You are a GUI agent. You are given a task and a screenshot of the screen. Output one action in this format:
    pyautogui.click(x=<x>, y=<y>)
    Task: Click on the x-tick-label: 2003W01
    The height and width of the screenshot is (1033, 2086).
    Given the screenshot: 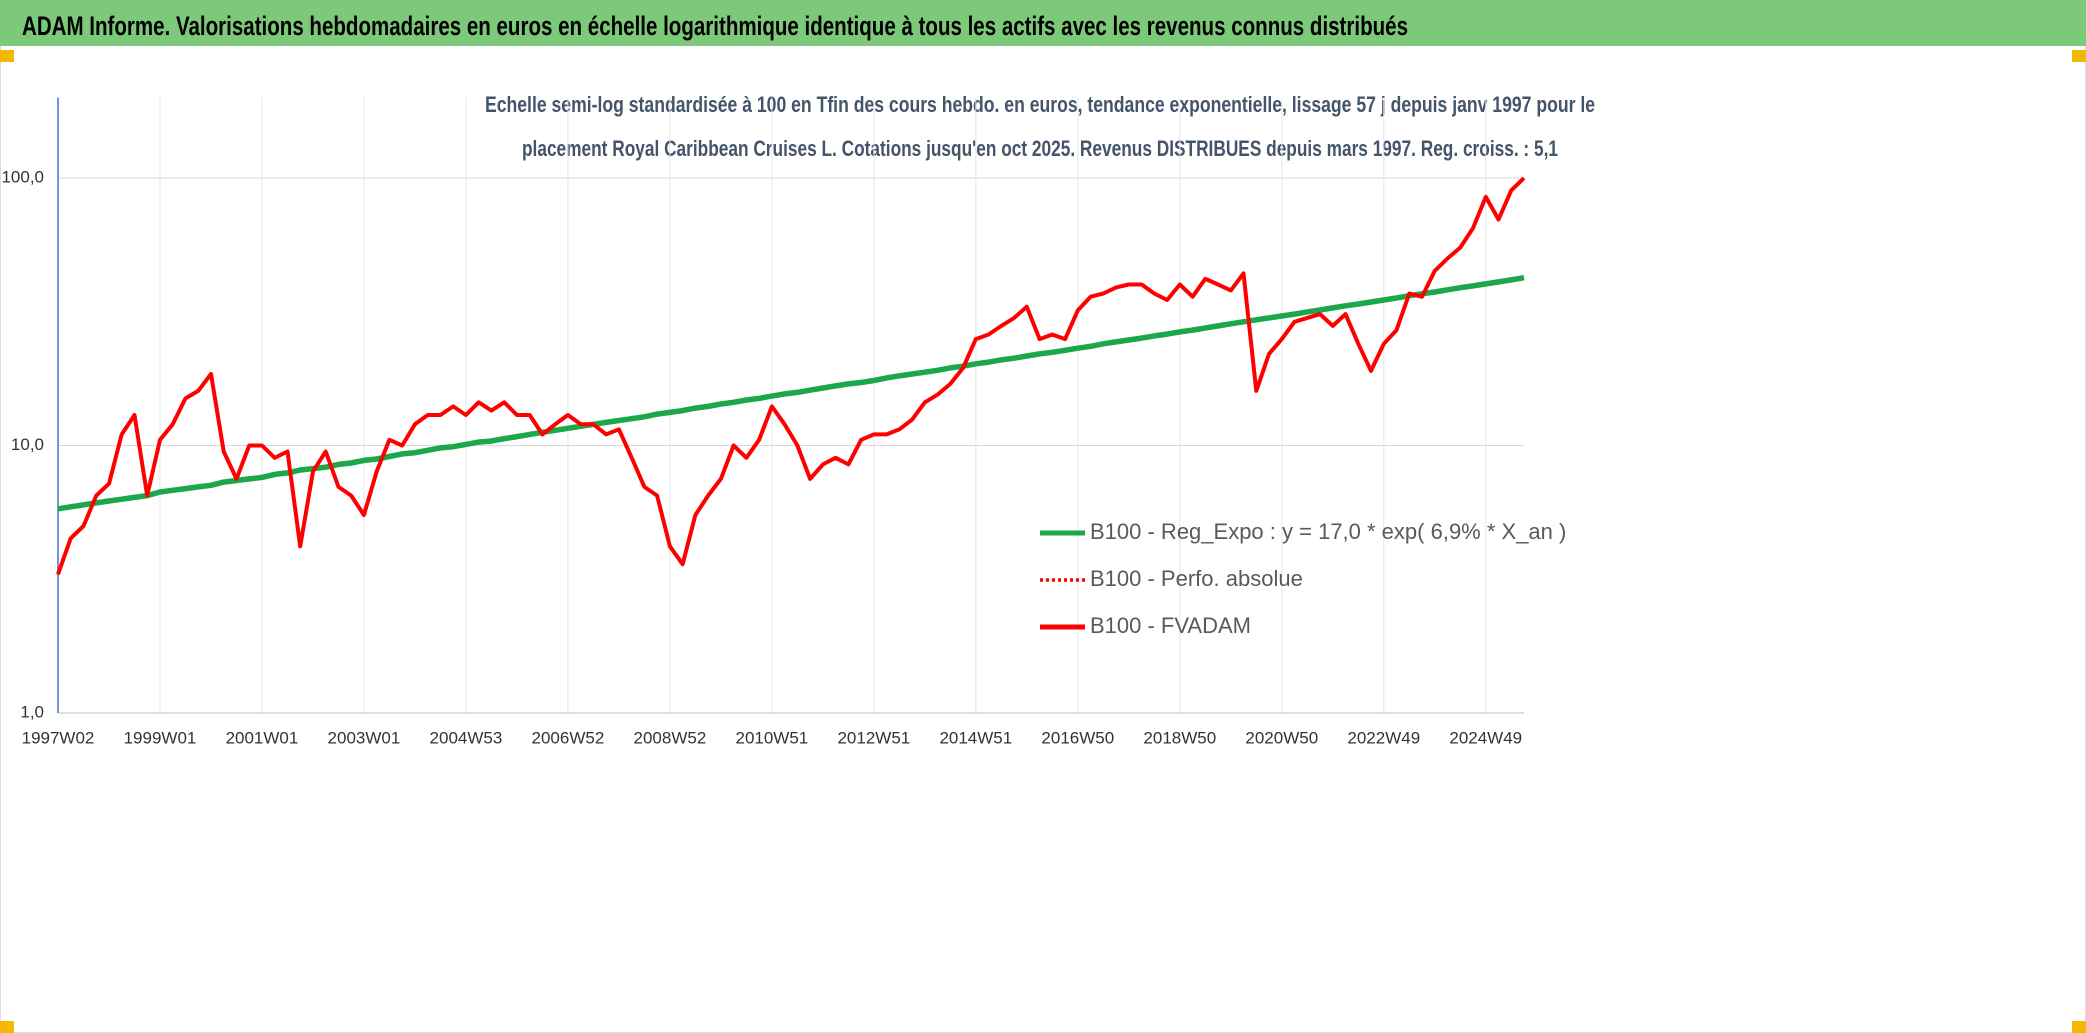 What is the action you would take?
    pyautogui.click(x=364, y=737)
    